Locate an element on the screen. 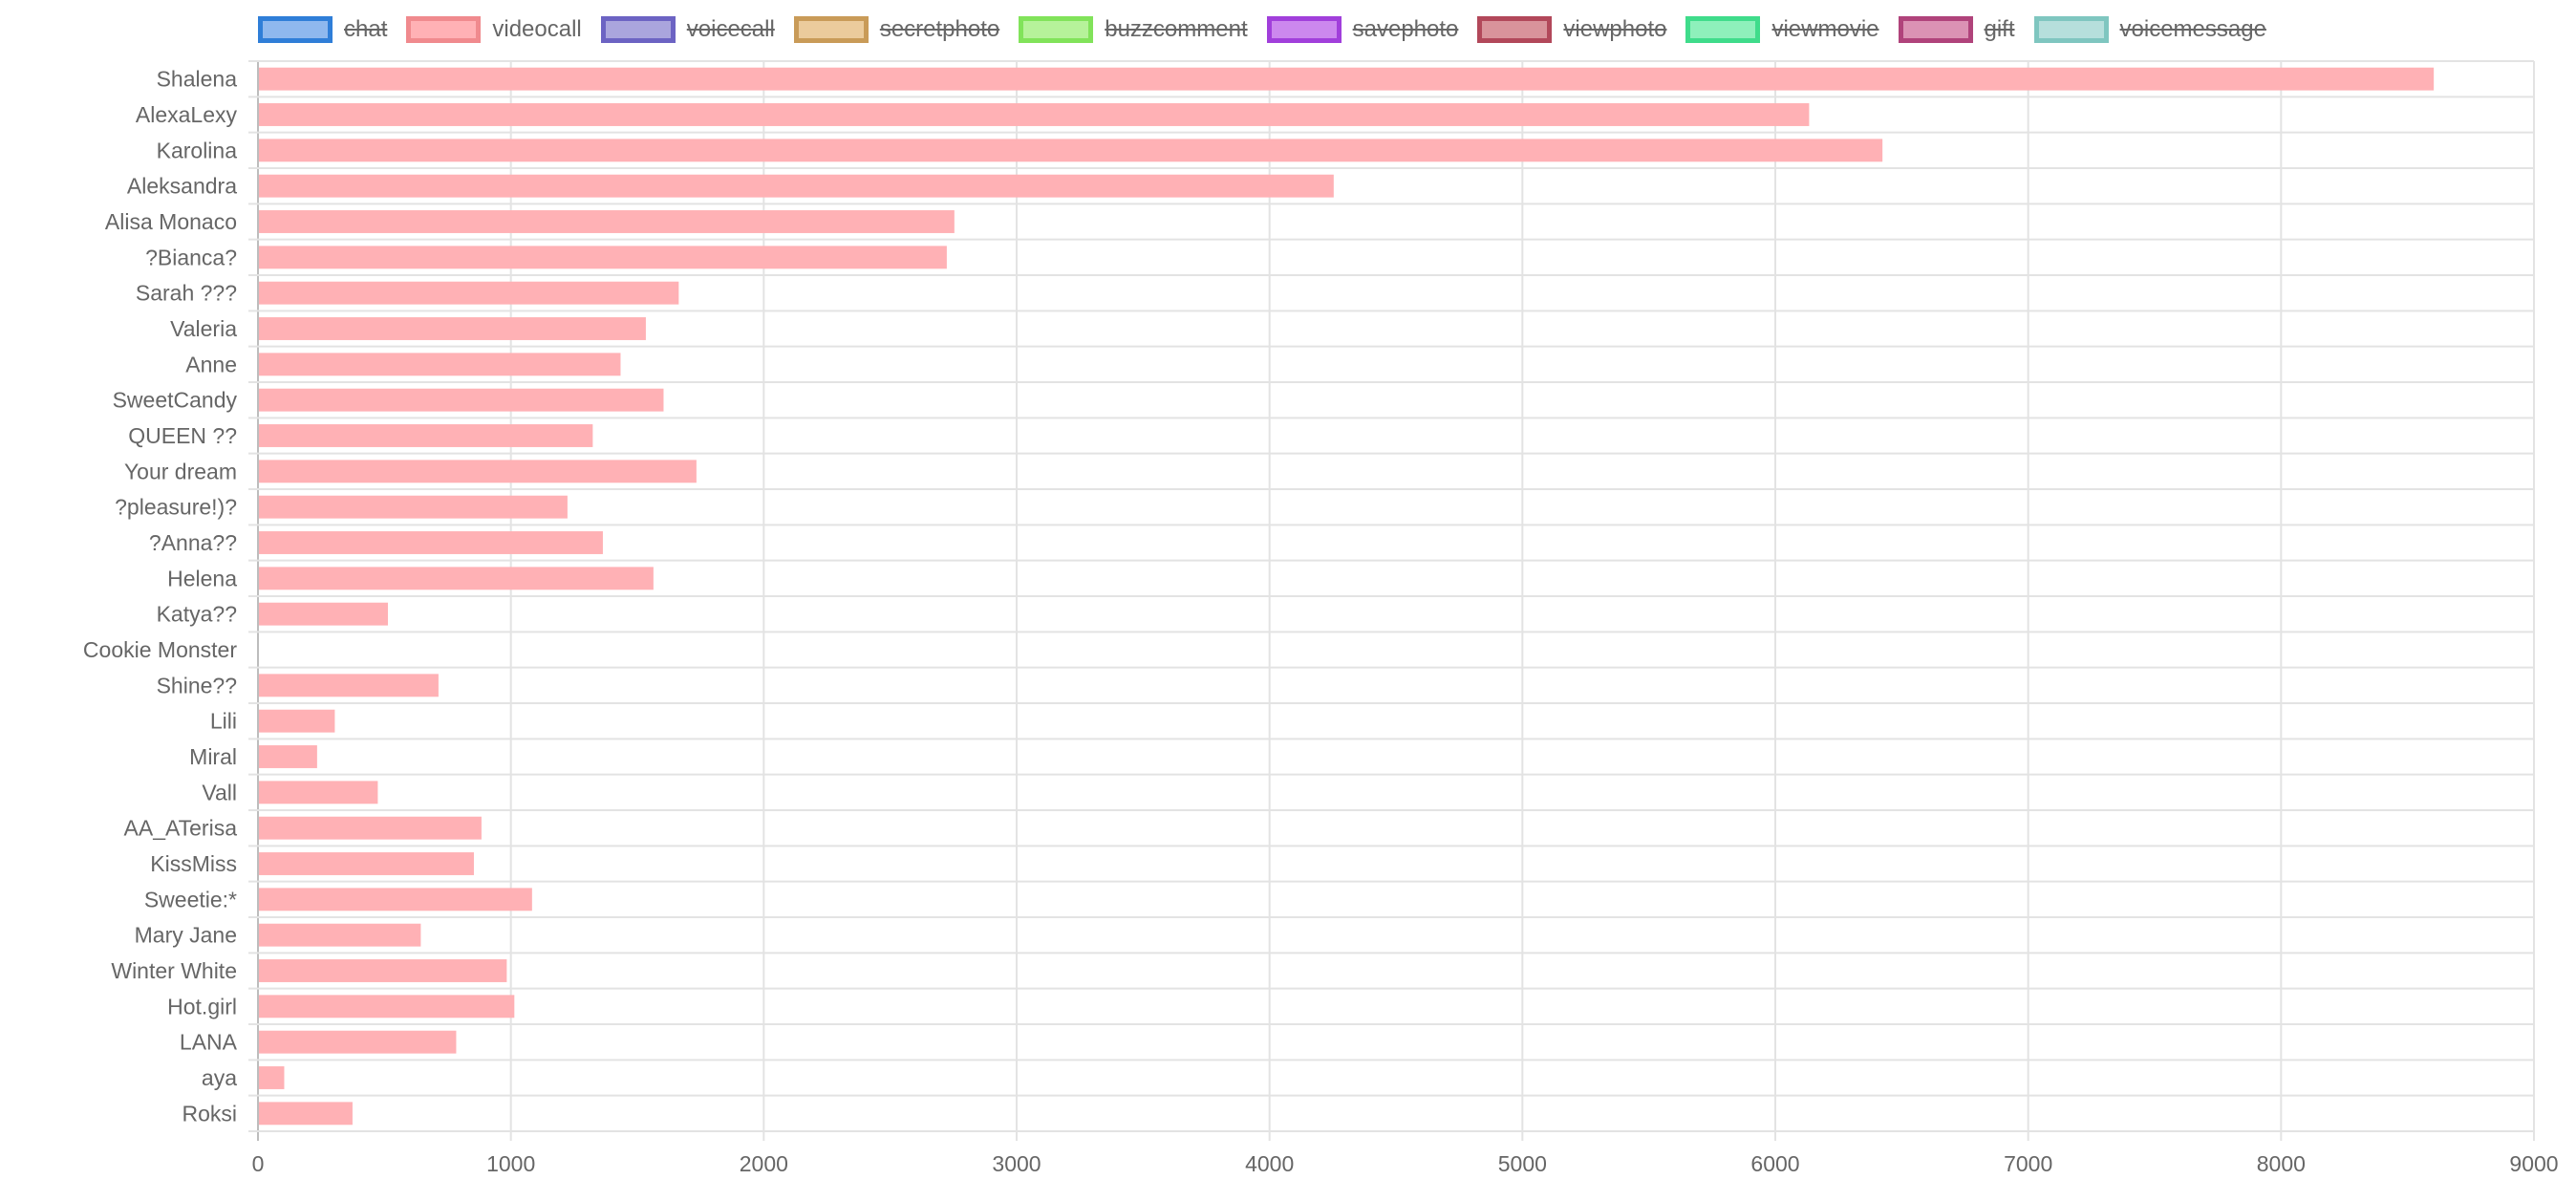  x-tick-label: 5000 is located at coordinates (1522, 1163).